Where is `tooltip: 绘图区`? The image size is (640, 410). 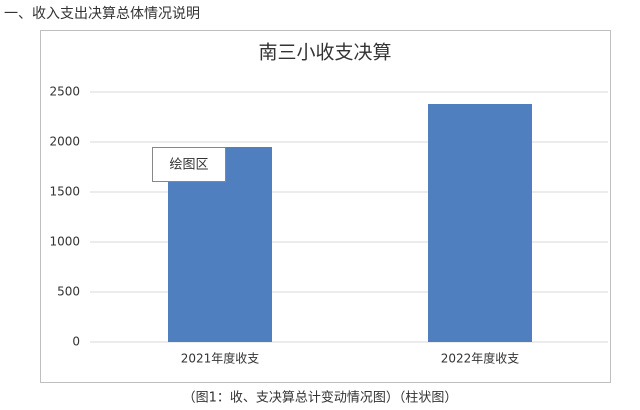 tooltip: 绘图区 is located at coordinates (189, 164).